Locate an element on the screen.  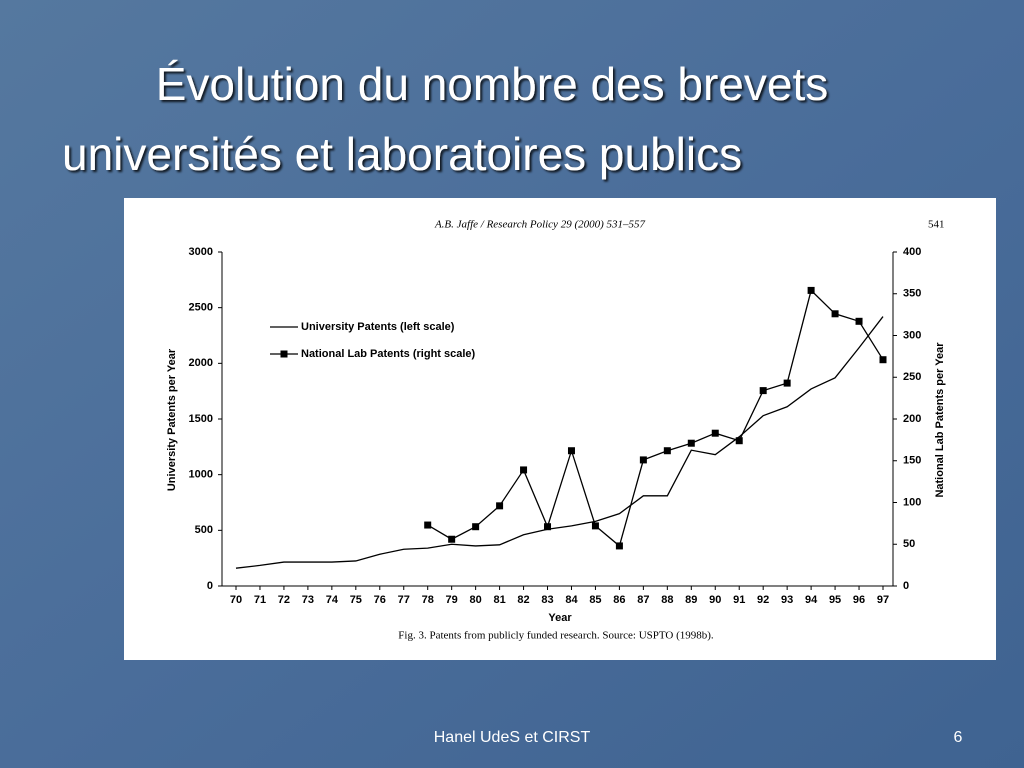
legend-marker is located at coordinates (284, 354).